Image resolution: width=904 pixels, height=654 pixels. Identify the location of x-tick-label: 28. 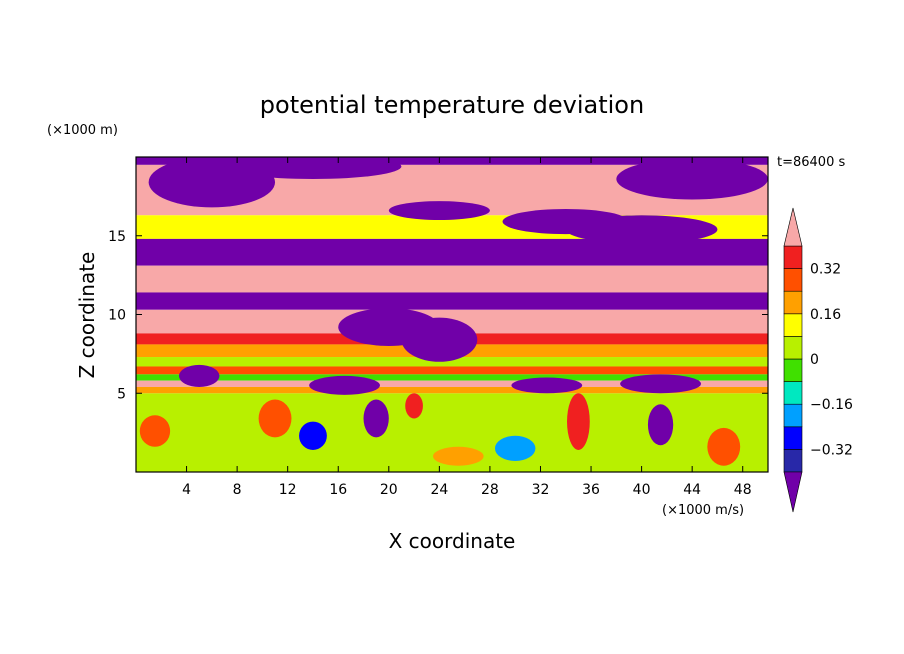
(490, 490).